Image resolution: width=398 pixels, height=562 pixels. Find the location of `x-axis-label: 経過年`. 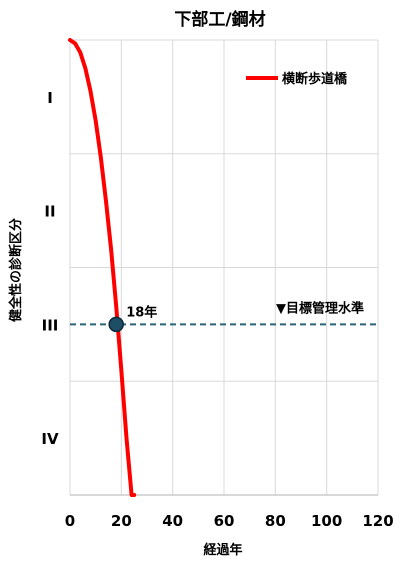

x-axis-label: 経過年 is located at coordinates (222, 550).